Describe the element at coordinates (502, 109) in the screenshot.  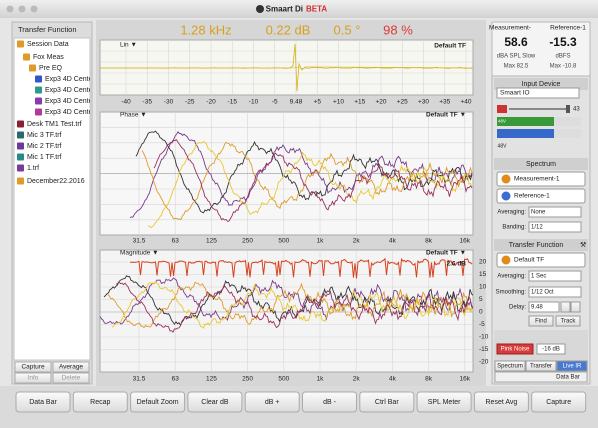
I see `mute-button` at that location.